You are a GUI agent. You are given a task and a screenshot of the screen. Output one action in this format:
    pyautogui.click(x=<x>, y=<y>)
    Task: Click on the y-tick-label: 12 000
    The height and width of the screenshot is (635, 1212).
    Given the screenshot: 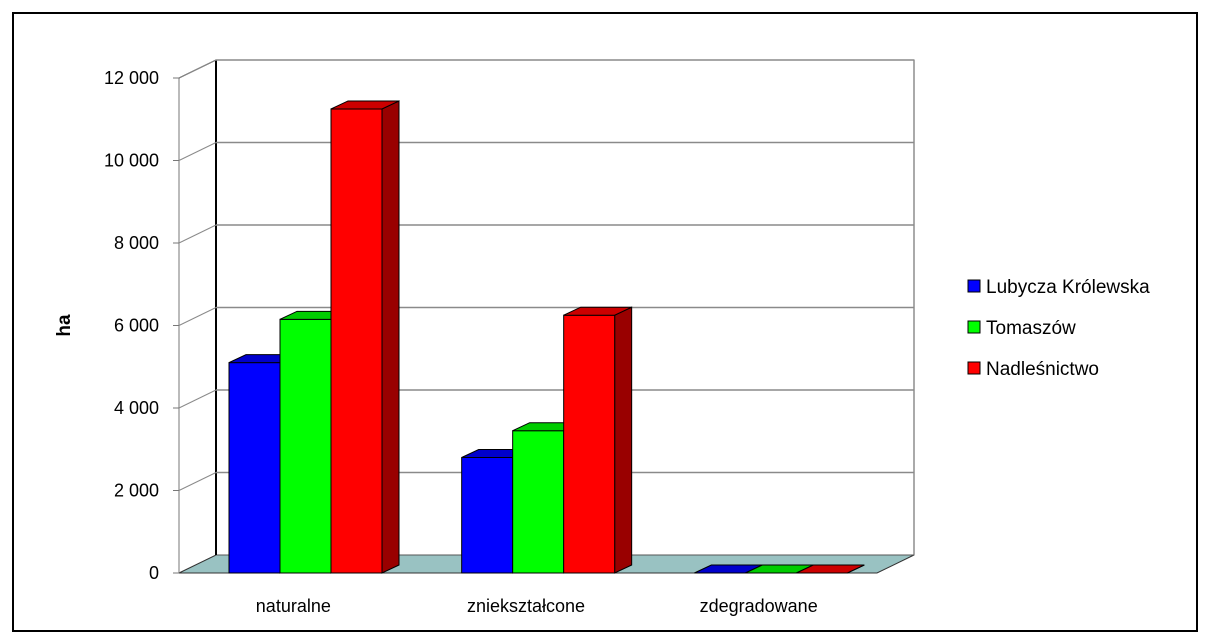 What is the action you would take?
    pyautogui.click(x=131, y=78)
    